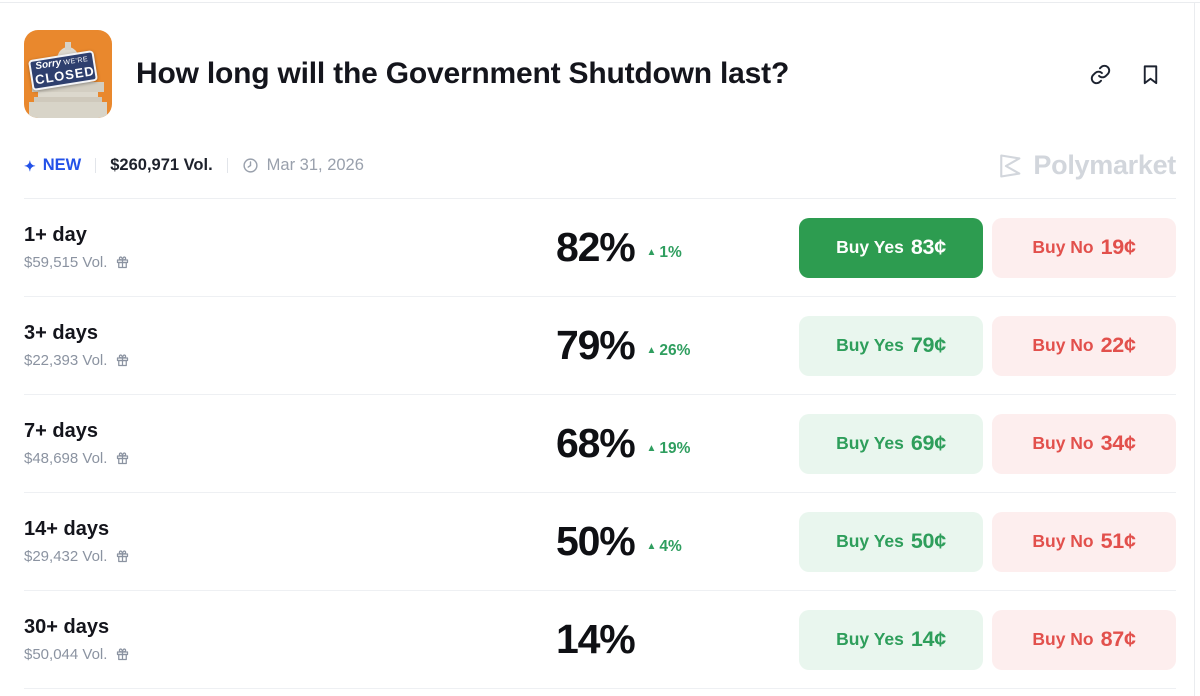 The width and height of the screenshot is (1200, 696). I want to click on percent-change-value: 4%, so click(670, 546).